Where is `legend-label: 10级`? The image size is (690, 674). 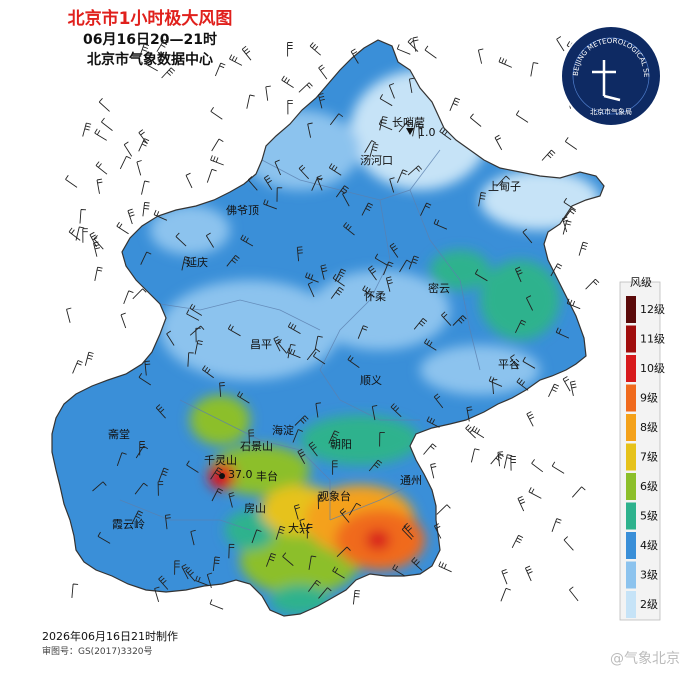
legend-label: 10级 is located at coordinates (652, 368).